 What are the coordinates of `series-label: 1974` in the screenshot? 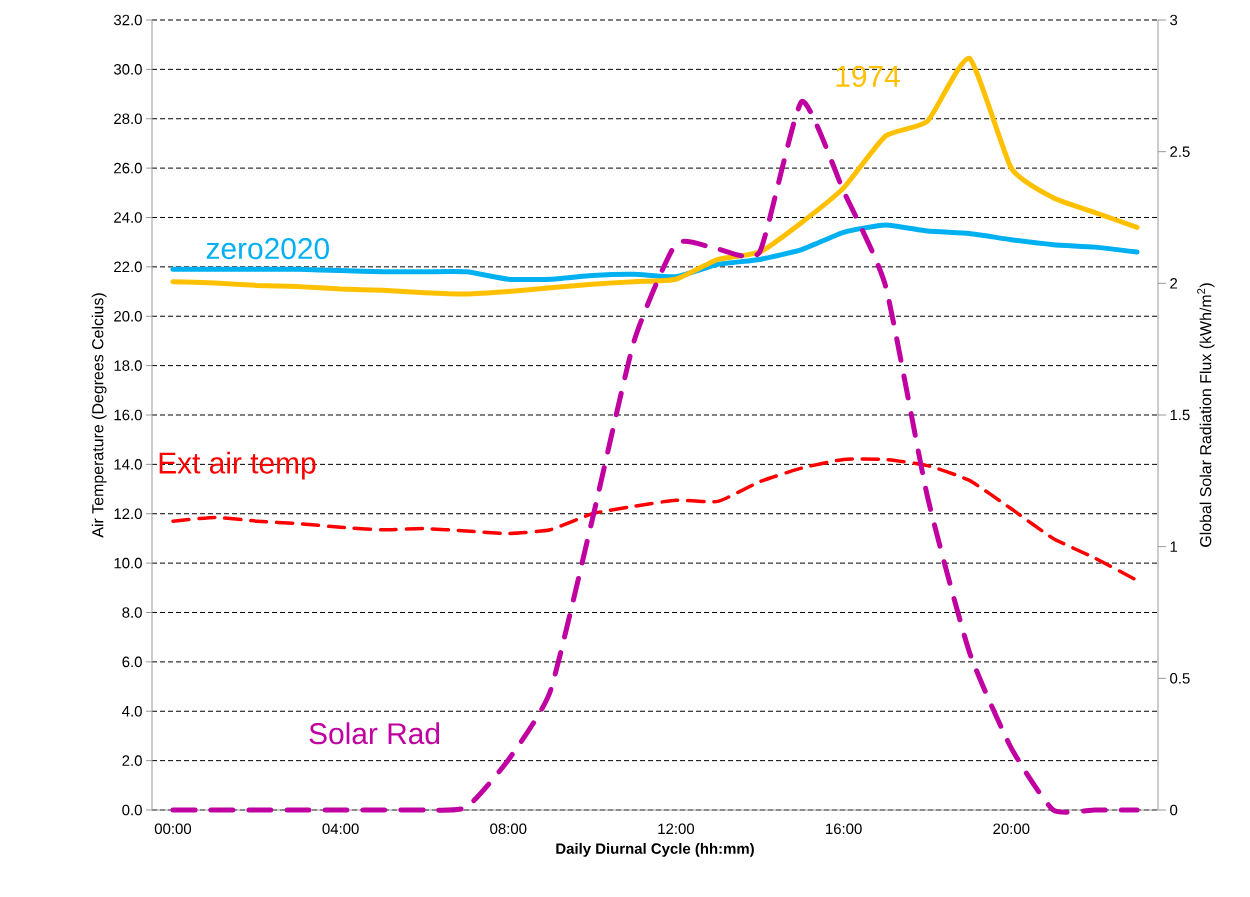 It's located at (868, 76).